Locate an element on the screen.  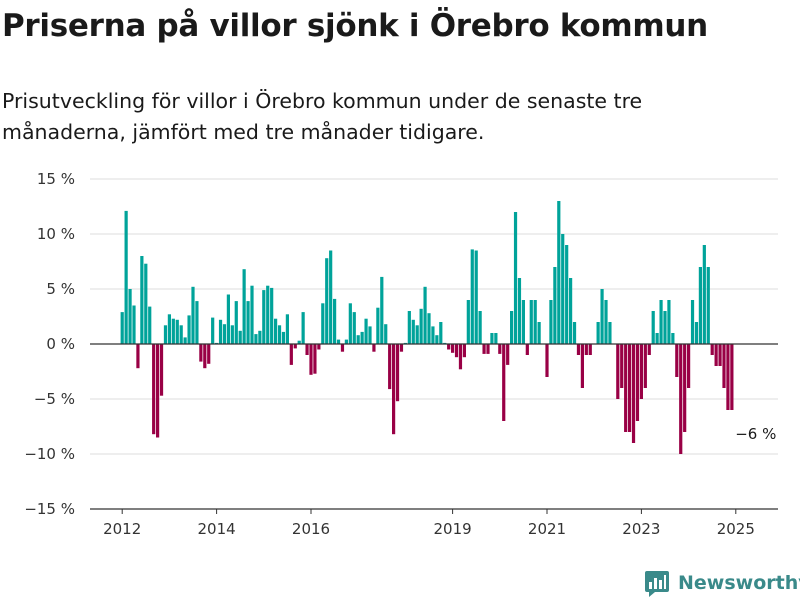
y-tick-label: 5 % is located at coordinates (60, 289).